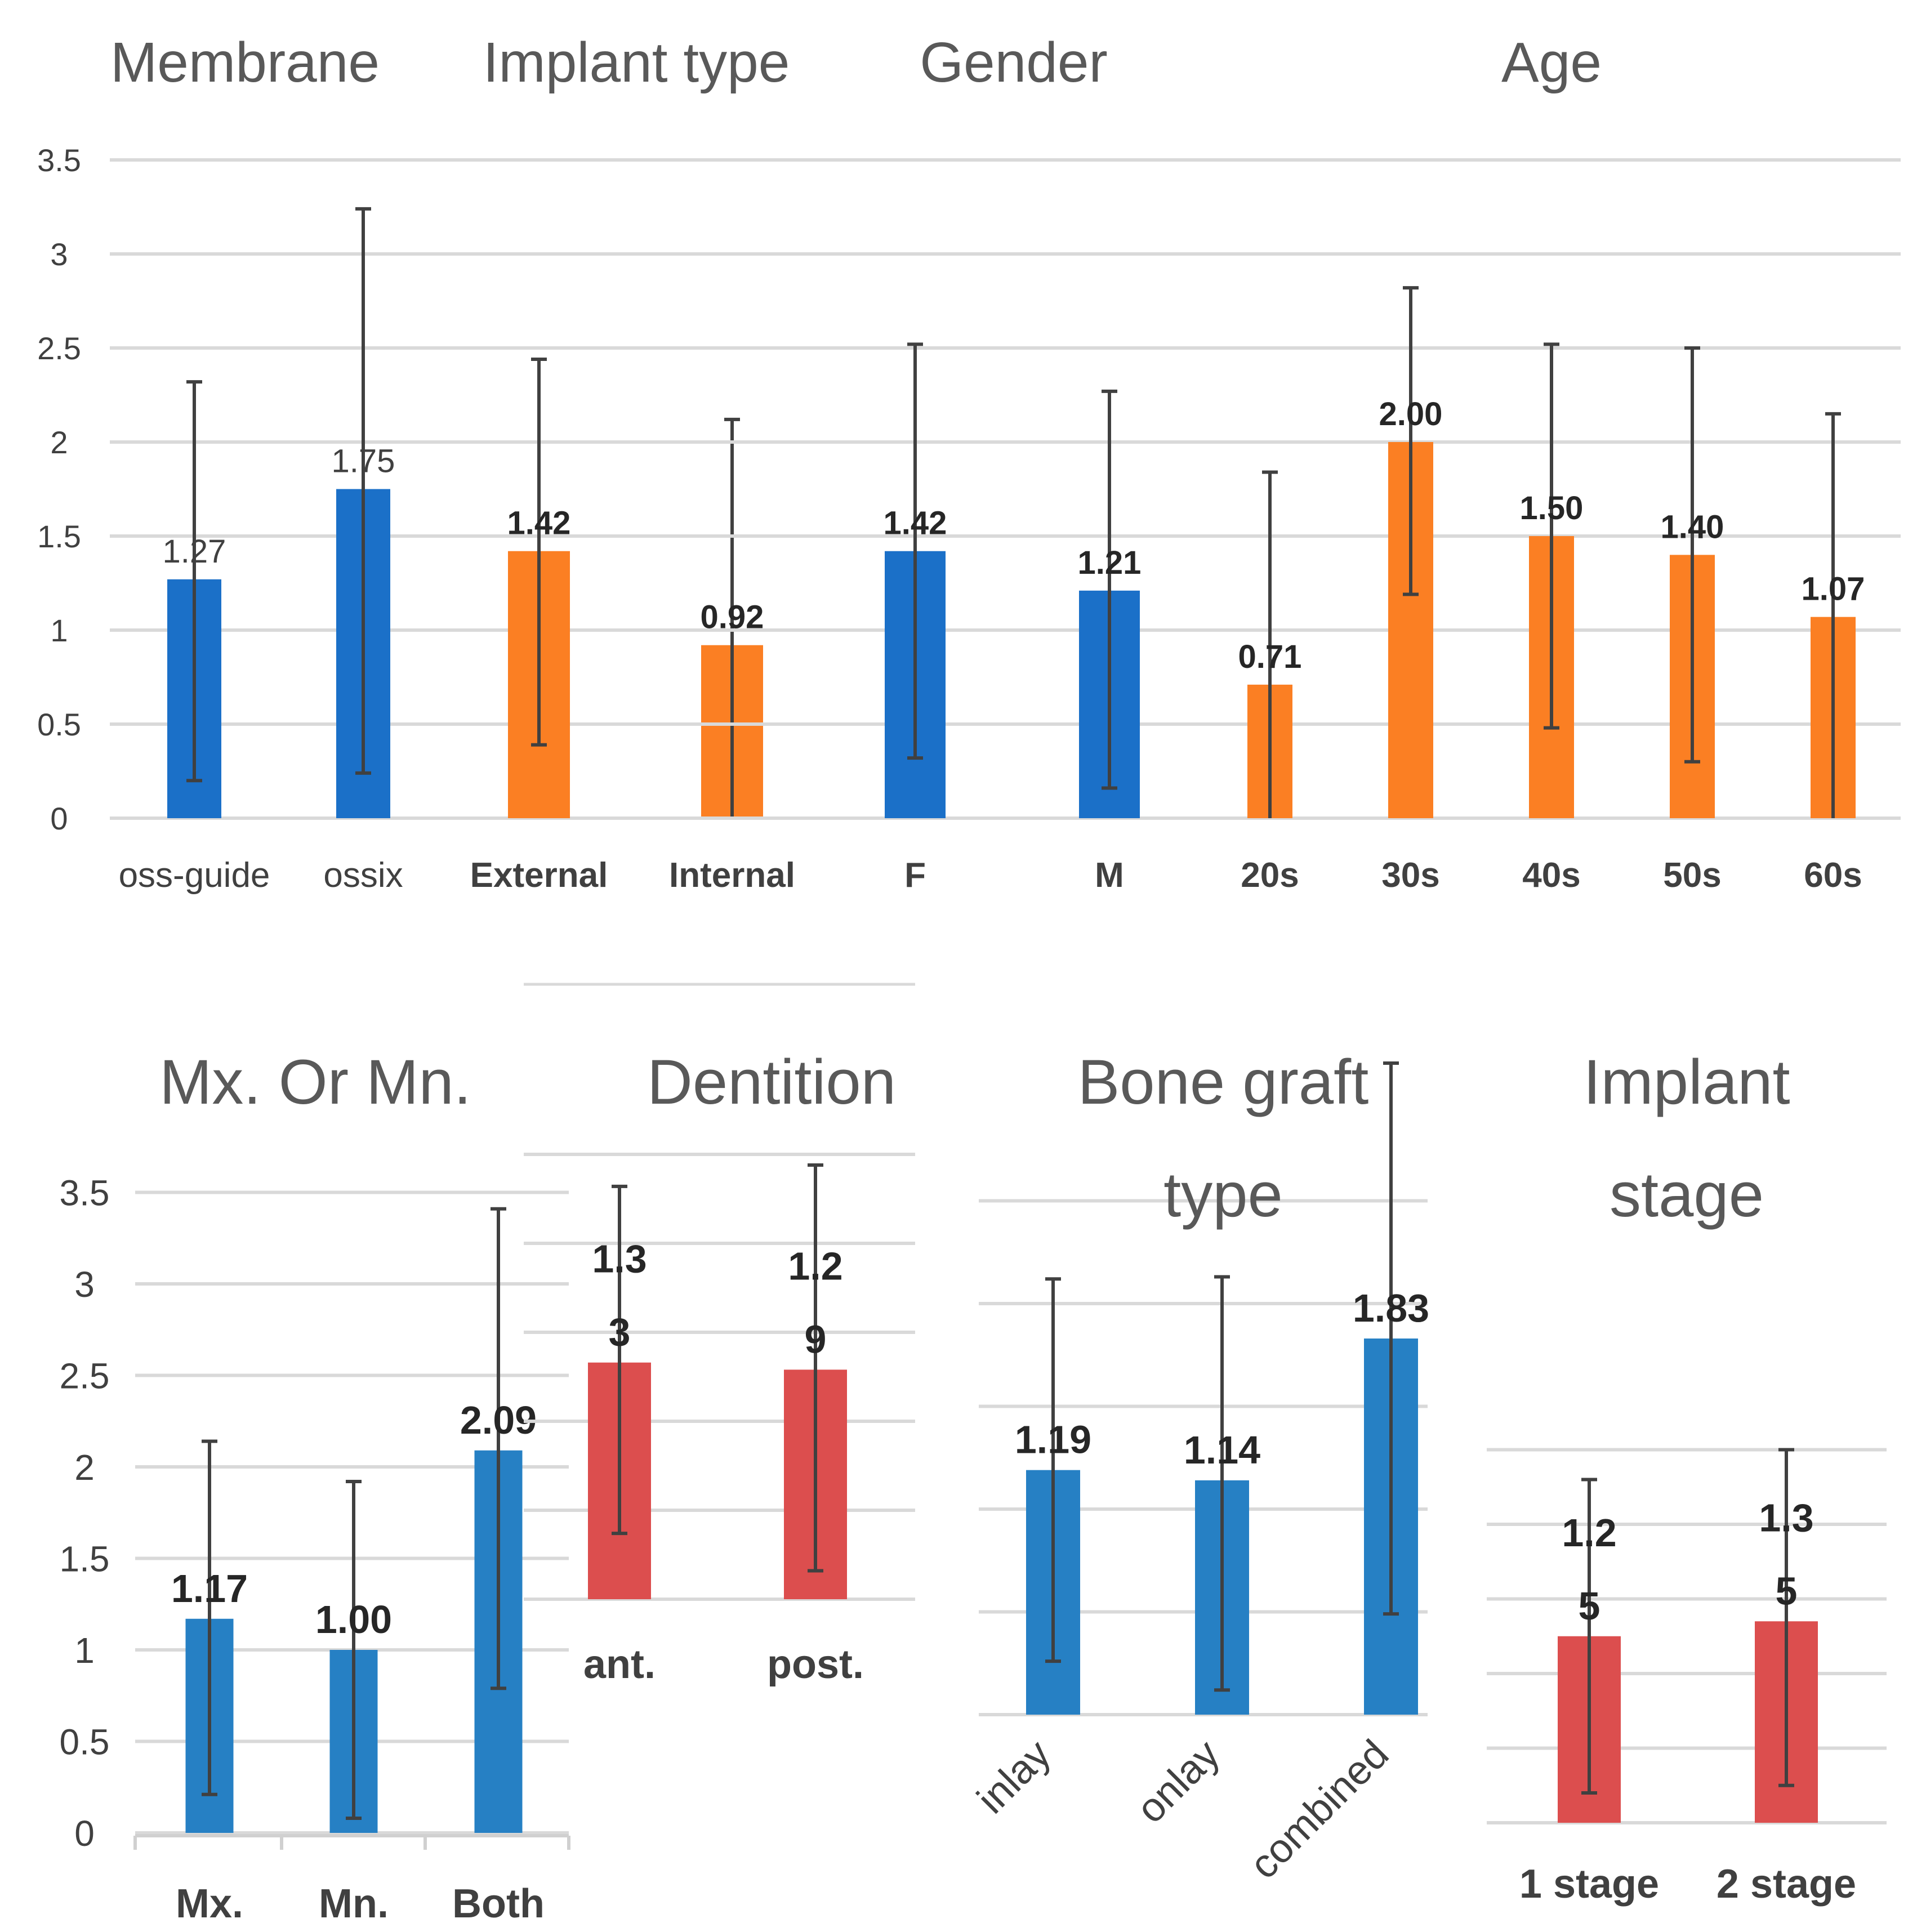 Image resolution: width=1926 pixels, height=1932 pixels. What do you see at coordinates (315, 1082) in the screenshot?
I see `chart-title: Mx. Or Mn.` at bounding box center [315, 1082].